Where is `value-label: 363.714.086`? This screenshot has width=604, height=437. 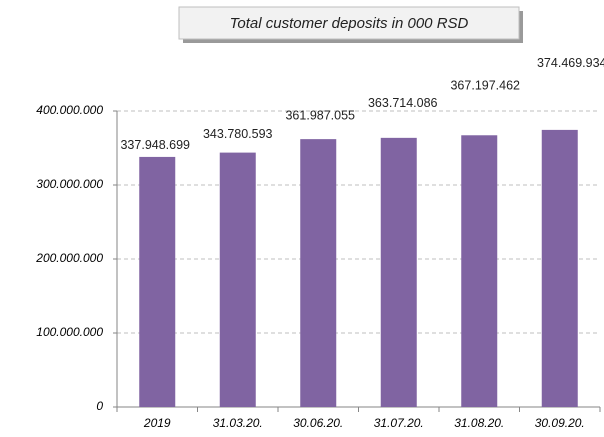
value-label: 363.714.086 is located at coordinates (403, 103).